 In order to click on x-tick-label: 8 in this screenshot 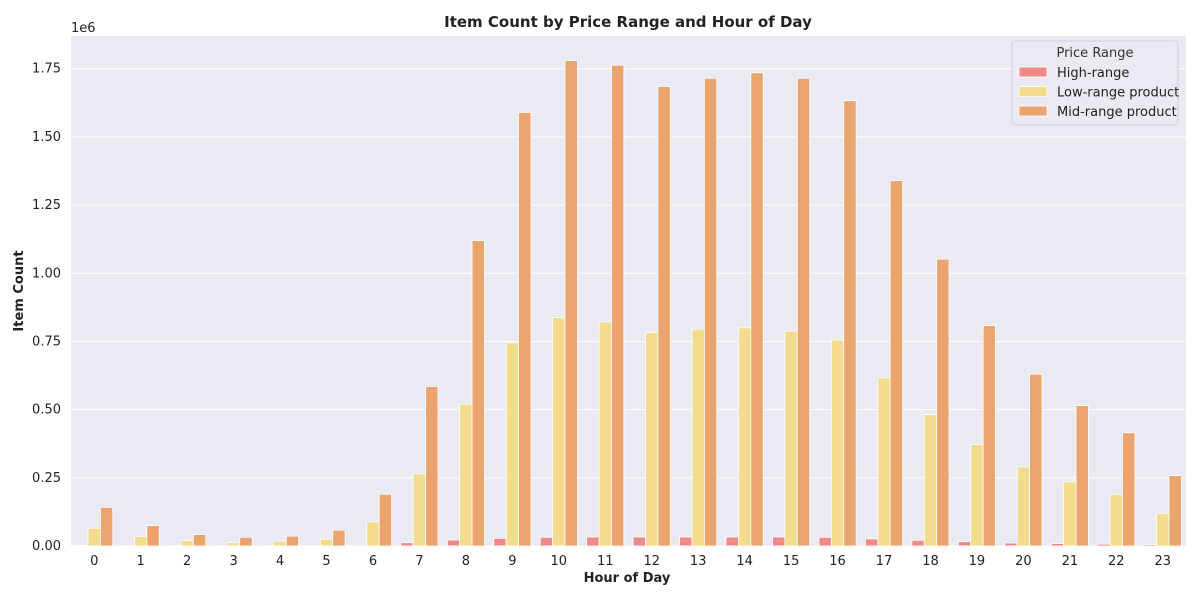, I will do `click(466, 561)`.